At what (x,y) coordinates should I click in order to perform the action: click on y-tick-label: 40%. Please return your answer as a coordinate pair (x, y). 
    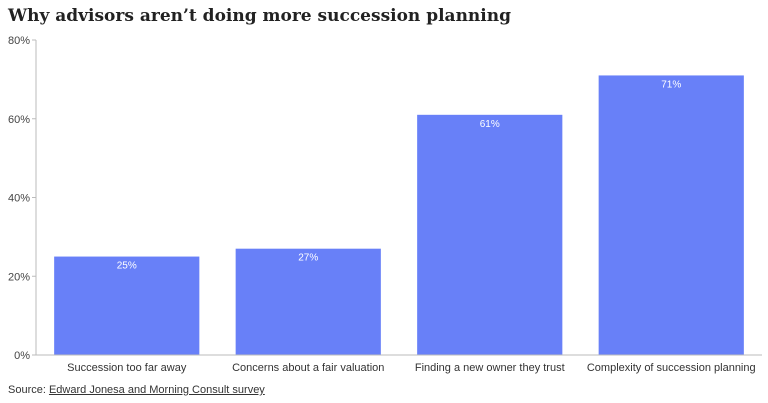
    Looking at the image, I should click on (19, 199).